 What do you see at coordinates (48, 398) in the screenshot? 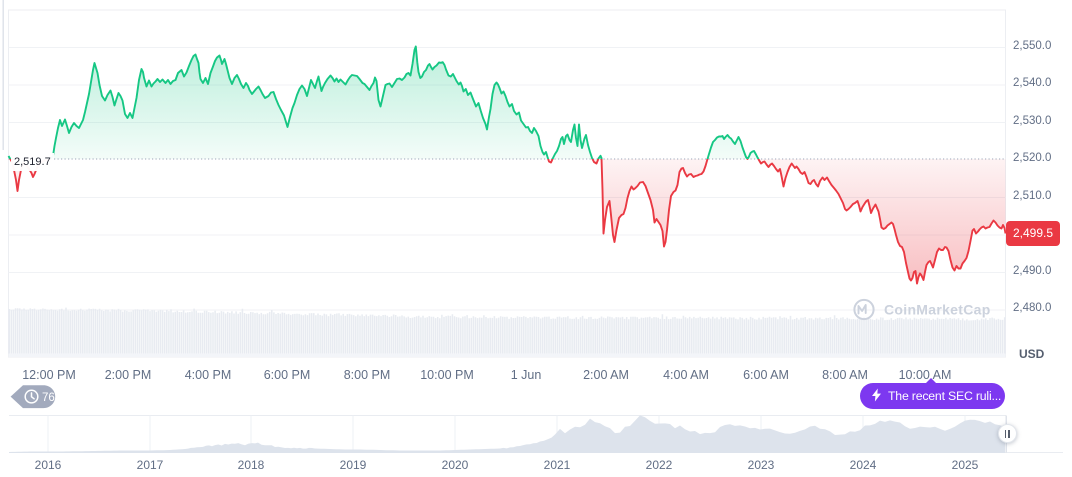
I see `svg-text: 76` at bounding box center [48, 398].